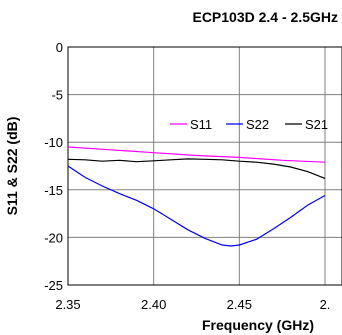 The height and width of the screenshot is (335, 342). Describe the element at coordinates (53, 166) in the screenshot. I see `y-tick-labels: 0 -5 -10 -15 -20 -25` at that location.